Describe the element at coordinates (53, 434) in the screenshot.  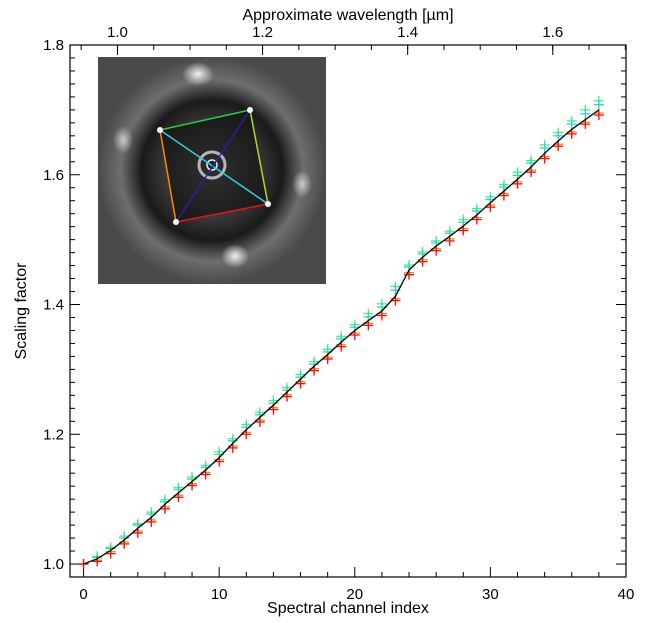
I see `y-tick-label: 1.2` at that location.